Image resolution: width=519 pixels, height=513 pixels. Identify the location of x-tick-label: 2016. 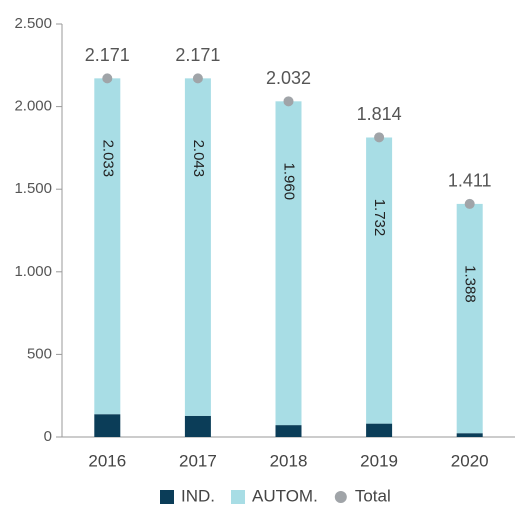
(107, 460).